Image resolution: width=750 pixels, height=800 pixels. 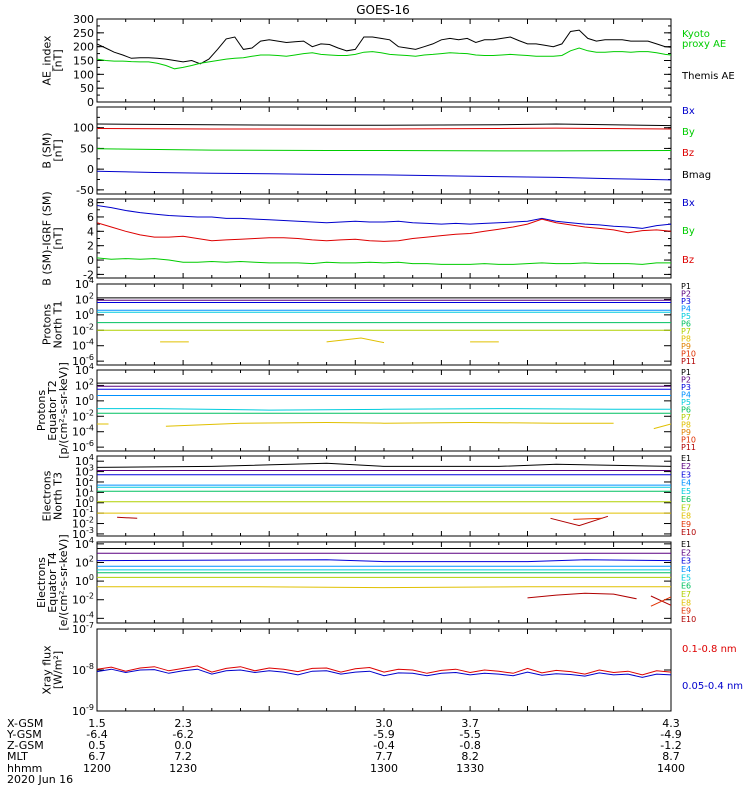 I want to click on y-axis-label: [p/(cm²-s-sr-keV)], so click(x=63, y=410).